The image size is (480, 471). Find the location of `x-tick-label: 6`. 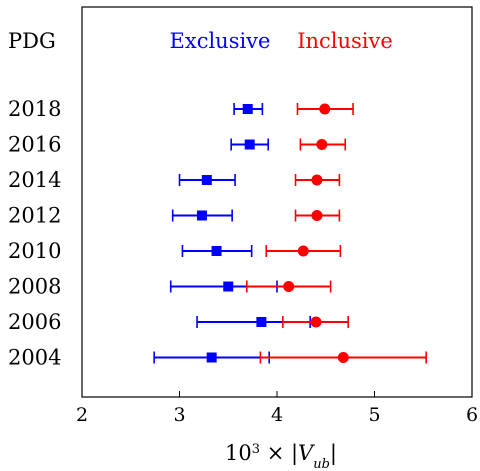

x-tick-label: 6 is located at coordinates (472, 415).